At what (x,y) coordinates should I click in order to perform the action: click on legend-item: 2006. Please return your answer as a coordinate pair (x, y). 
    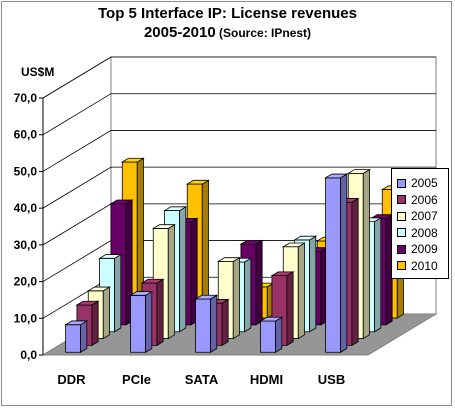
    Looking at the image, I should click on (417, 200).